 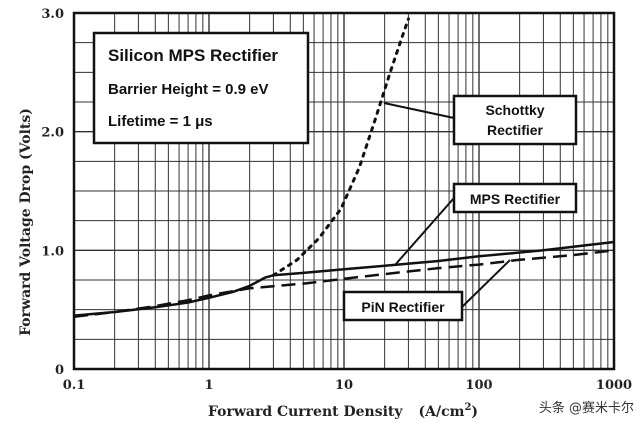 I want to click on callout-mps-label: MPS Rectifier, so click(x=515, y=199).